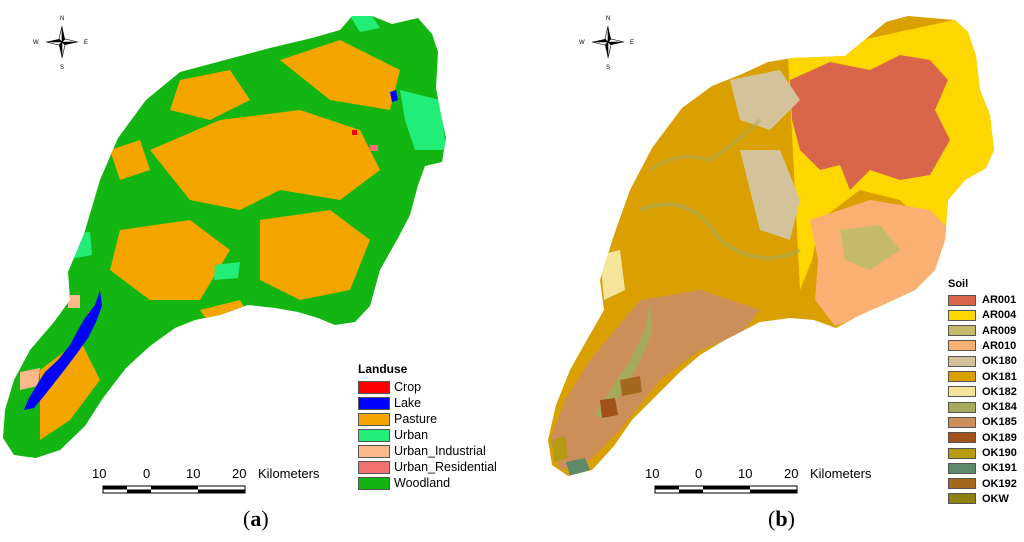 The width and height of the screenshot is (1024, 542). Describe the element at coordinates (870, 122) in the screenshot. I see `ar001-area` at that location.